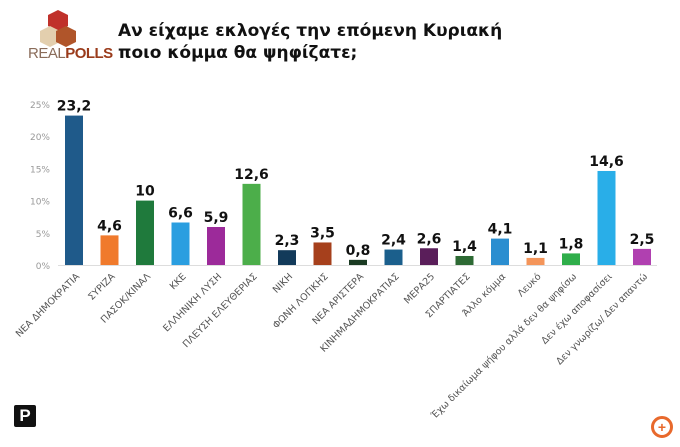 This screenshot has height=447, width=680. What do you see at coordinates (283, 283) in the screenshot?
I see `x-tick-label: ΝΙΚΗ` at bounding box center [283, 283].